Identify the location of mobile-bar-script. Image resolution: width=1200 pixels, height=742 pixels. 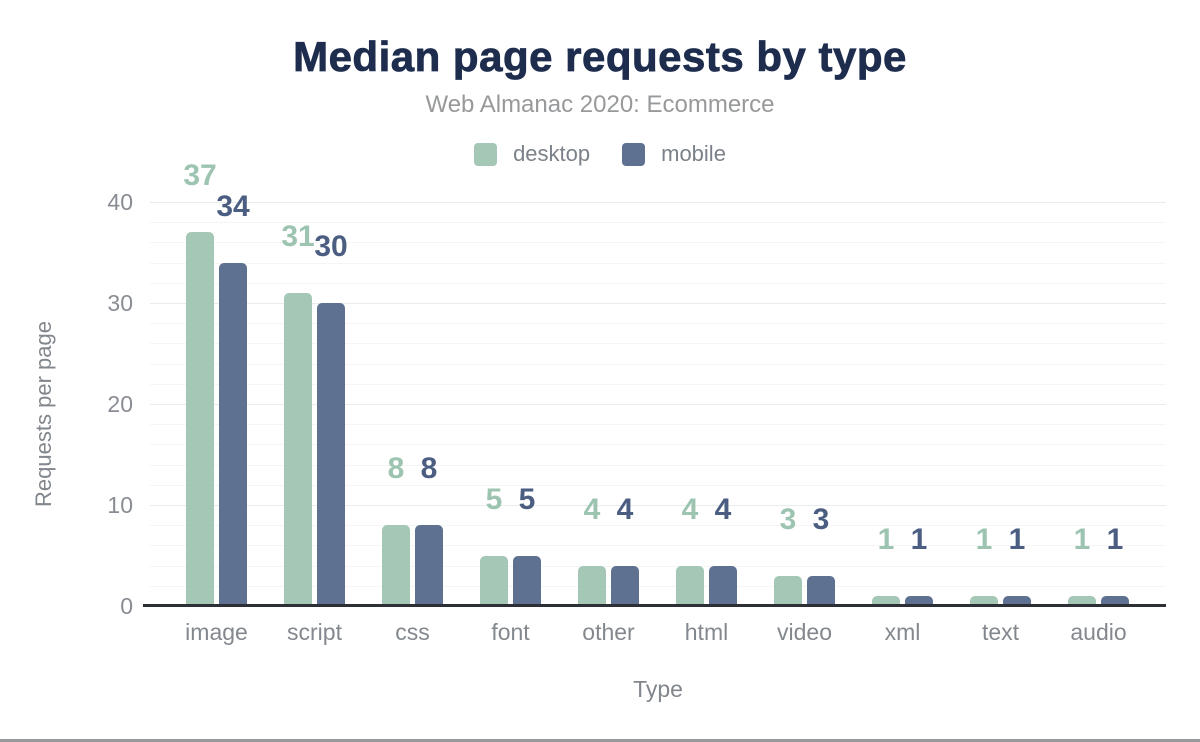
(331, 454).